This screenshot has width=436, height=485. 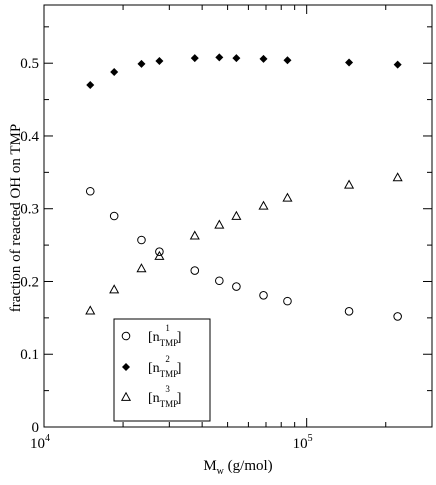 I want to click on x-axis-label-main: M, so click(x=209, y=466).